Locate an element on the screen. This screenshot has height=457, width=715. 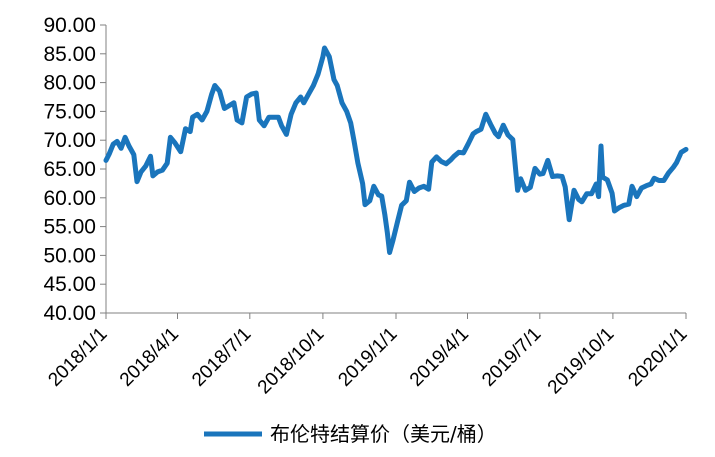
y-tick-label: 90.00 is located at coordinates (69, 25).